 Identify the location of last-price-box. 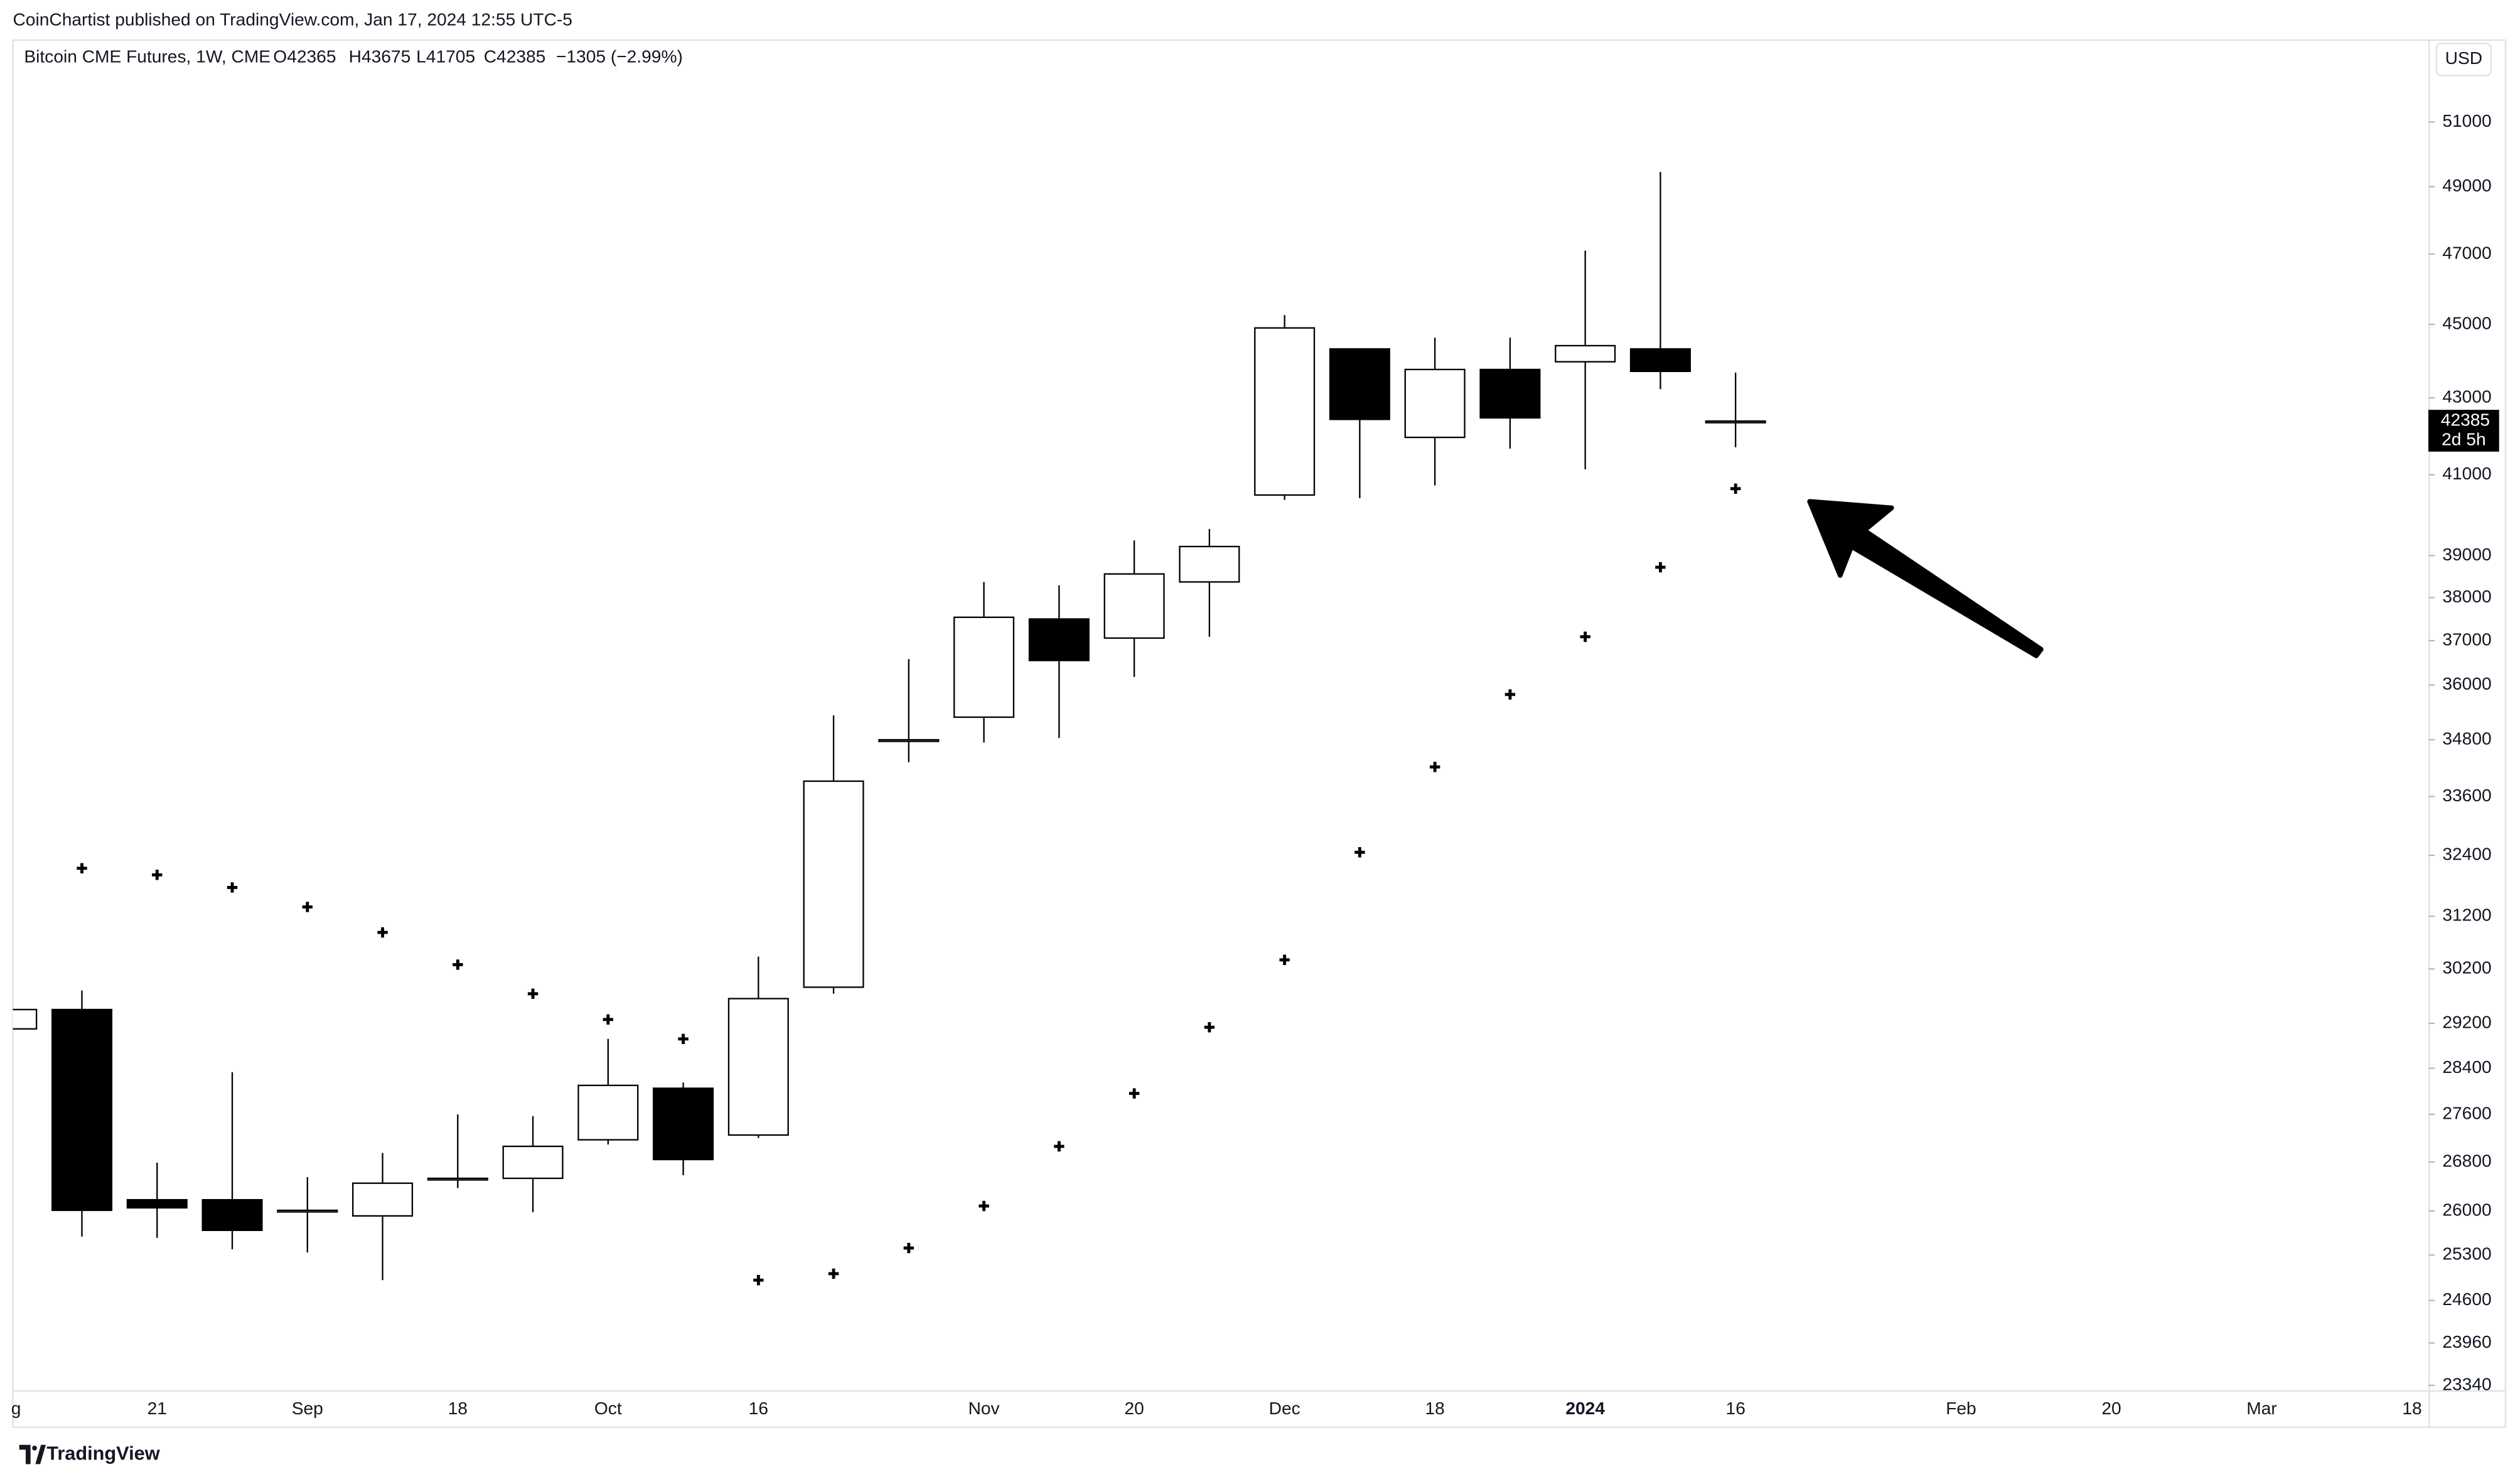
(2463, 431).